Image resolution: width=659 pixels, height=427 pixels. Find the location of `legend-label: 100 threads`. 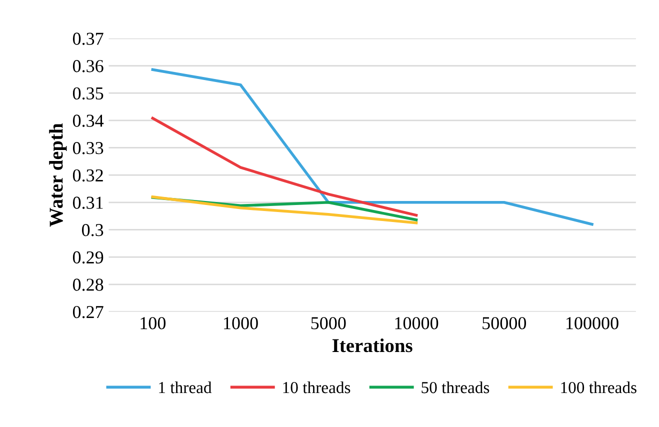

legend-label: 100 threads is located at coordinates (598, 387).